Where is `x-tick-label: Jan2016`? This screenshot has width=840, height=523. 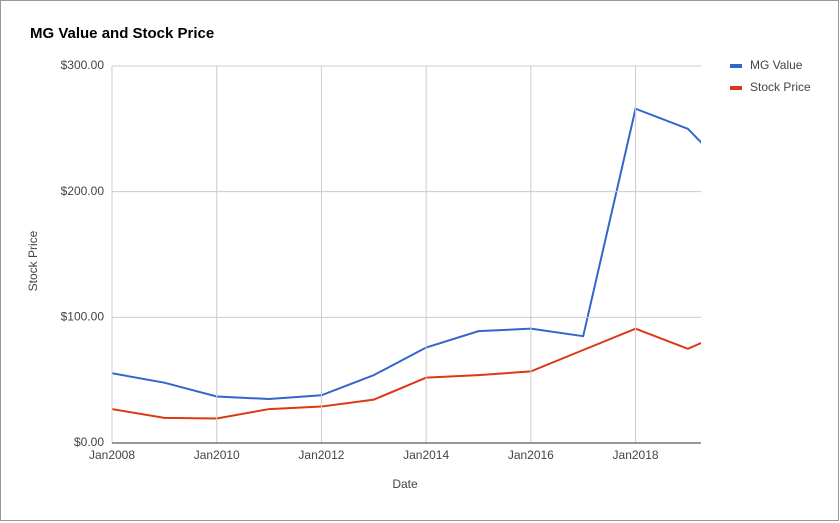 x-tick-label: Jan2016 is located at coordinates (531, 455).